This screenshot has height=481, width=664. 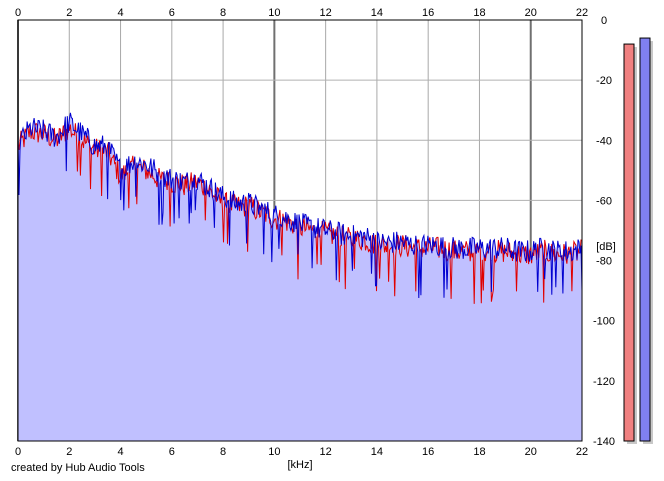 I want to click on x-tick-label-top: 10, so click(x=274, y=13).